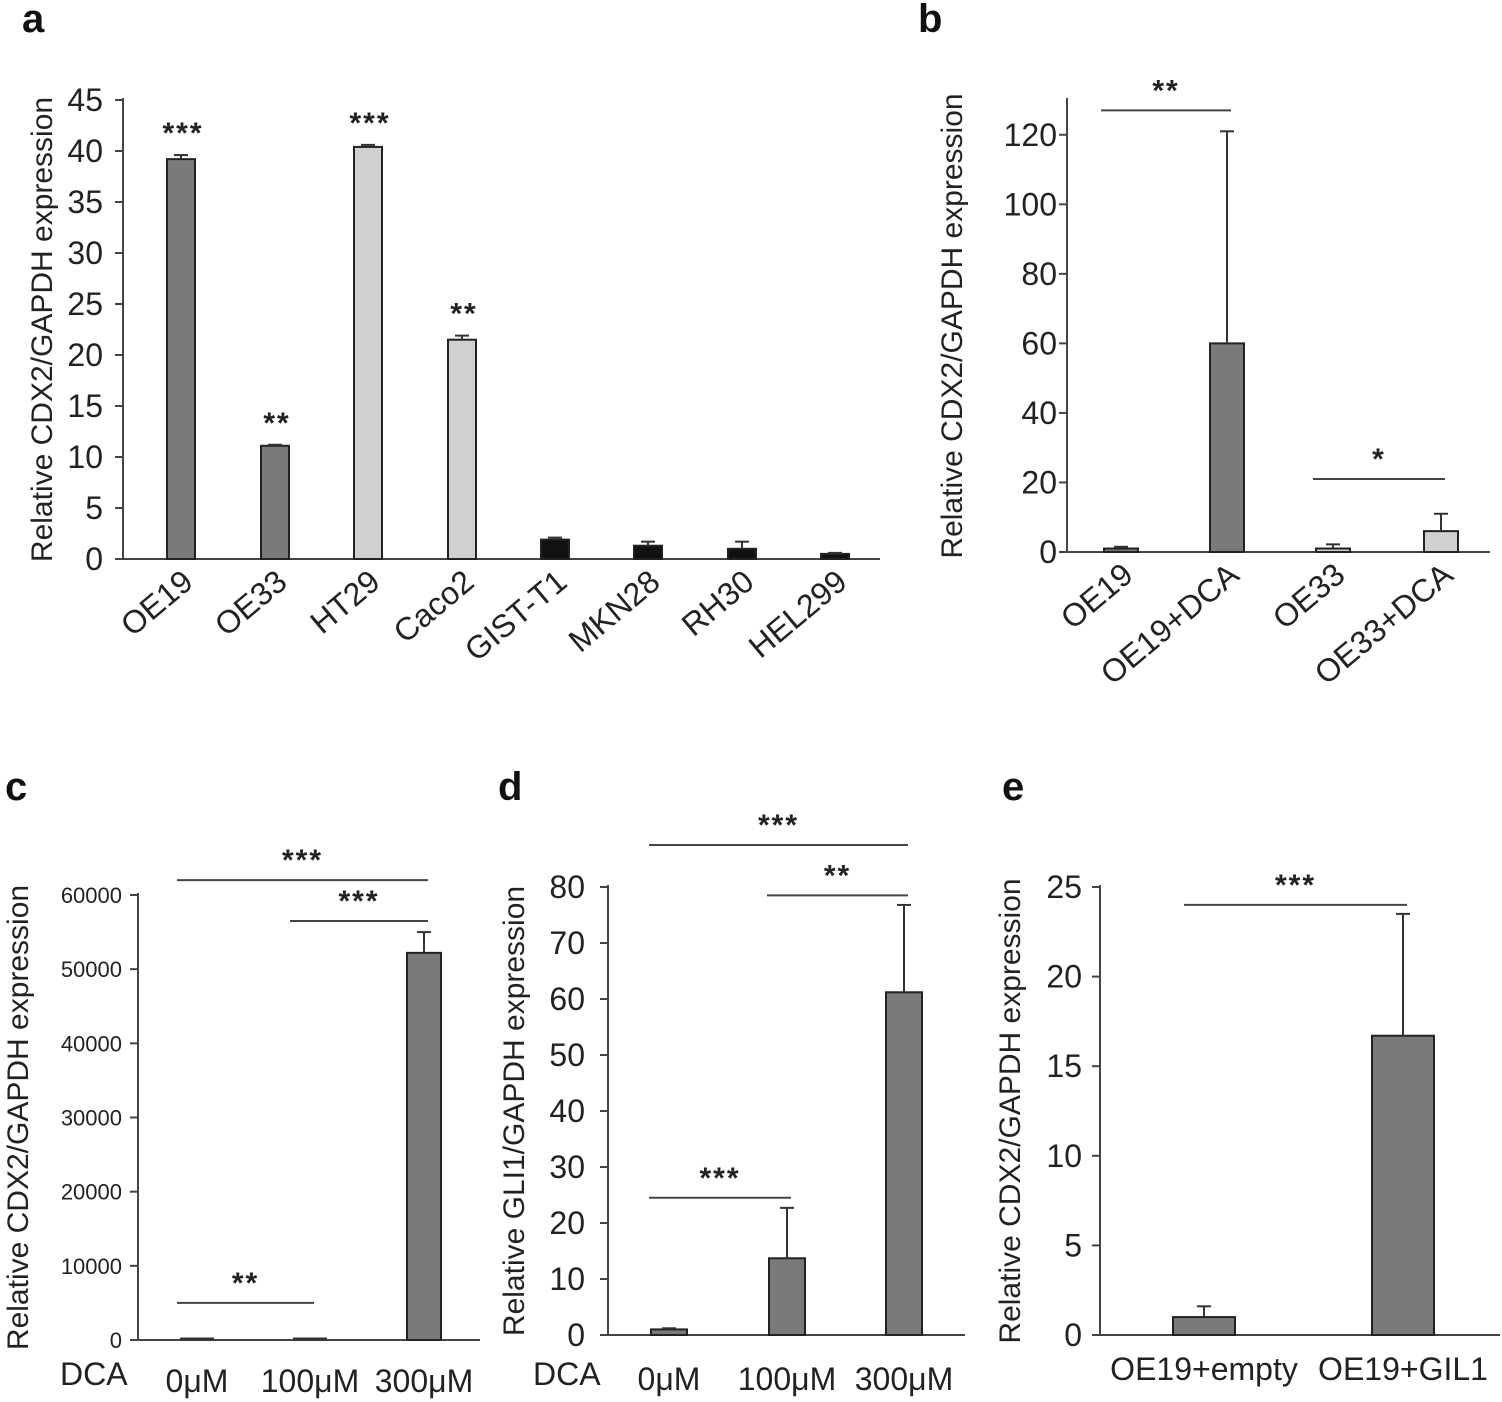  I want to click on bar-oe33-dca, so click(1441, 542).